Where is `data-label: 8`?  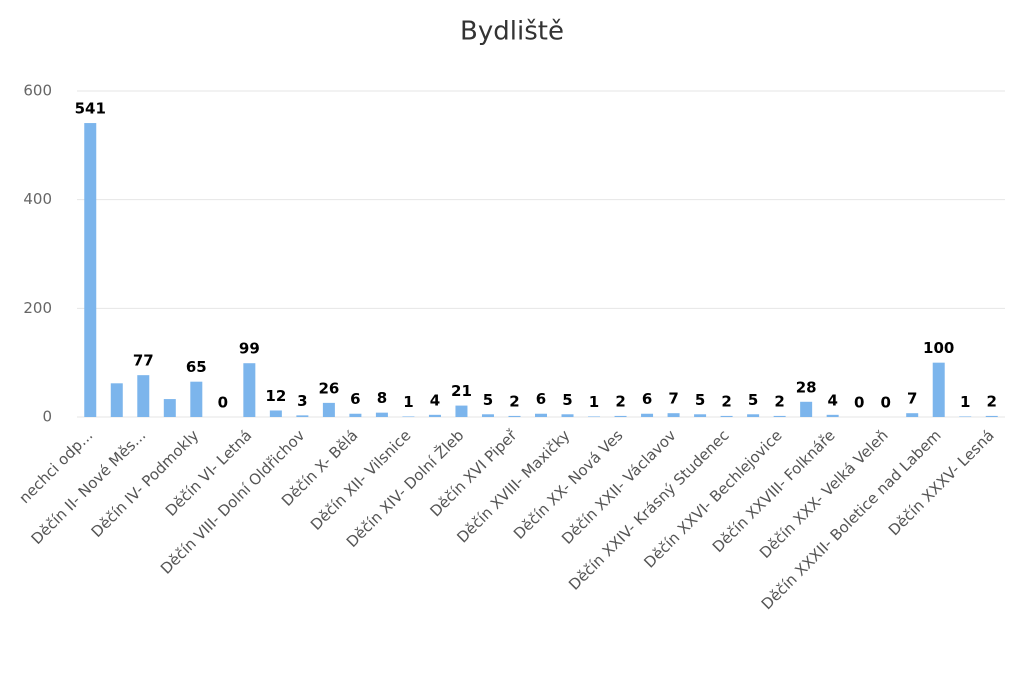
data-label: 8 is located at coordinates (382, 398).